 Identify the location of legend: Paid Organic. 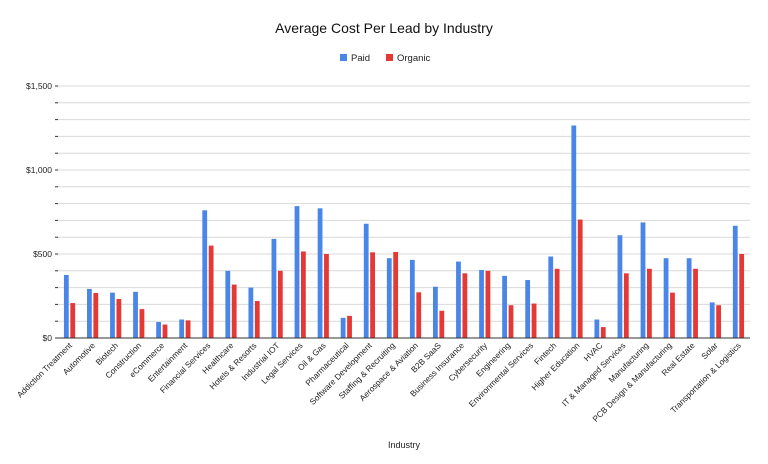
(385, 58).